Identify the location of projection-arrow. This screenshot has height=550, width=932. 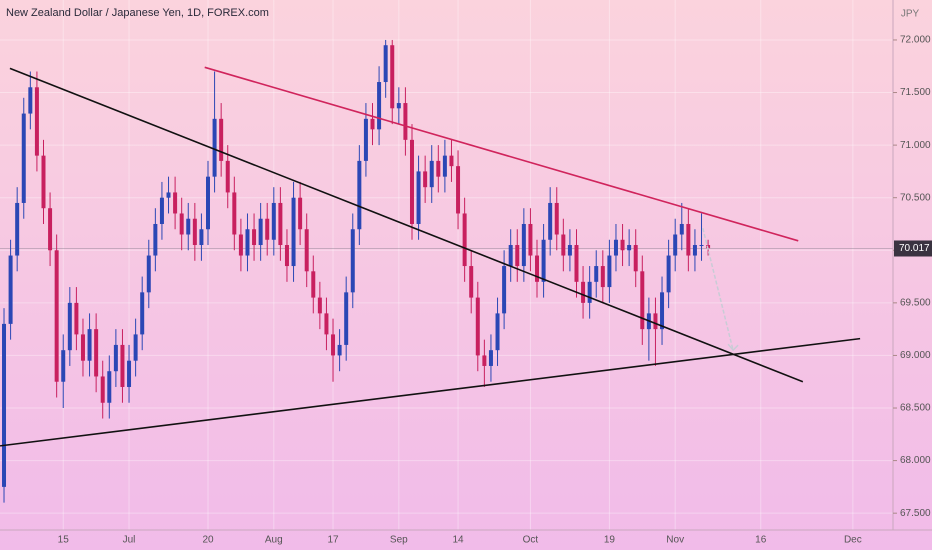
(718, 289).